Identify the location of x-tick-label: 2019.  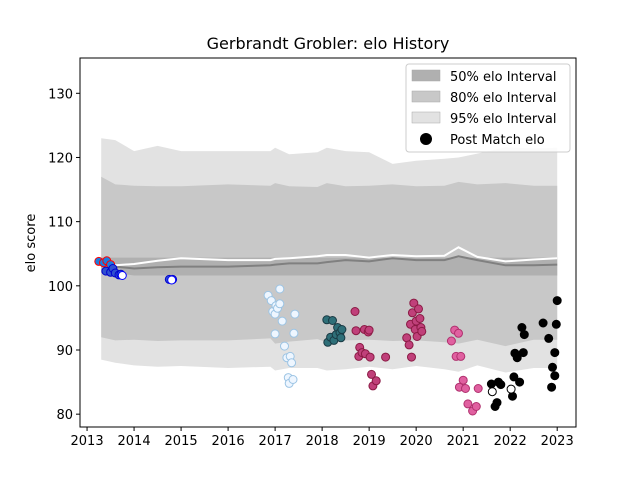
(369, 441).